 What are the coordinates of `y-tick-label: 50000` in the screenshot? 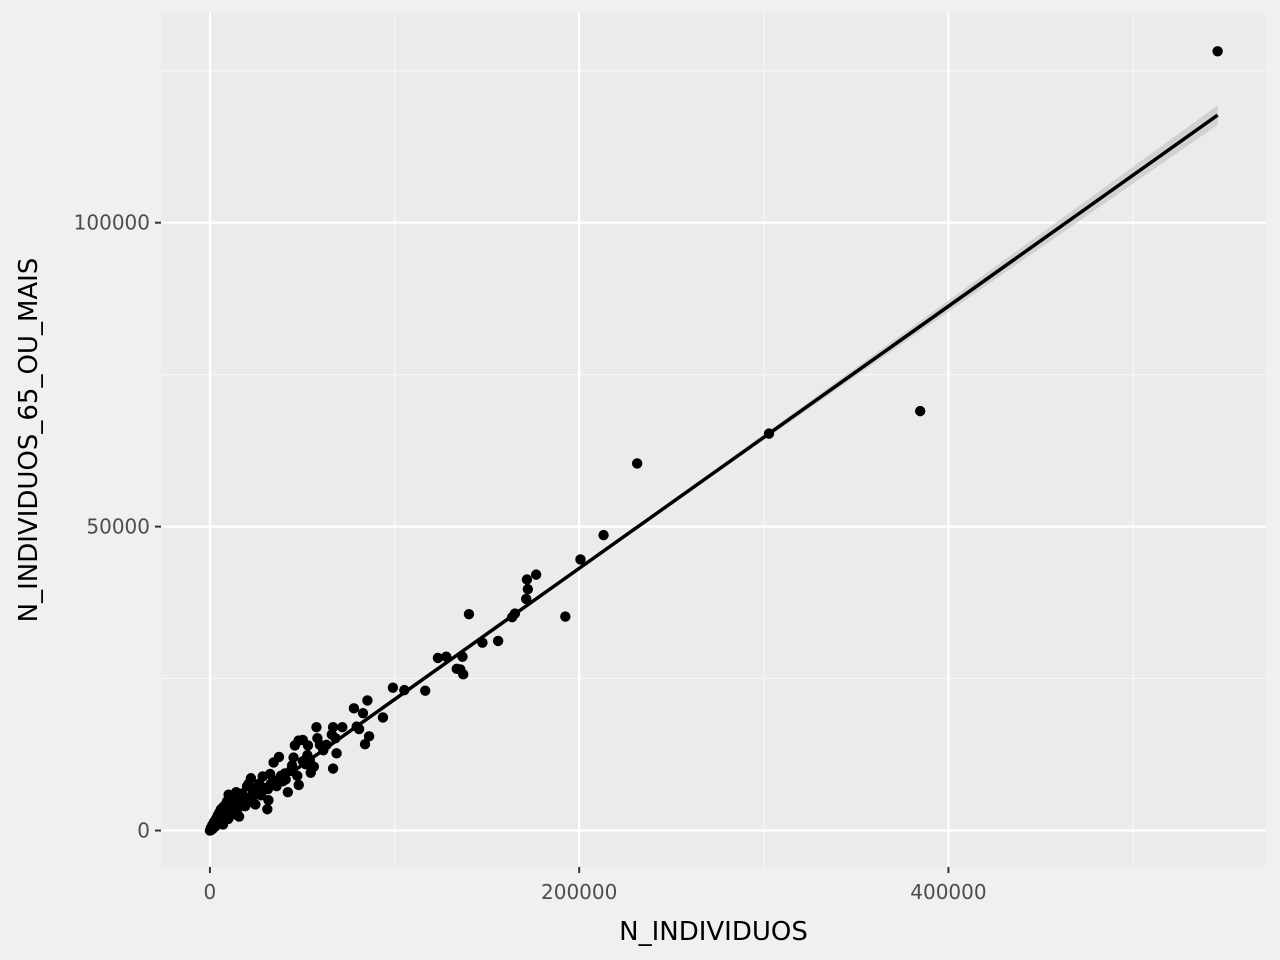 It's located at (118, 527).